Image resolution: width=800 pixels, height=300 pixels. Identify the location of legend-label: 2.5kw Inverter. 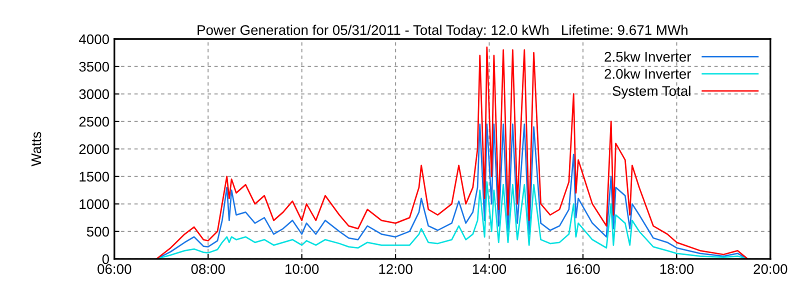
(648, 57).